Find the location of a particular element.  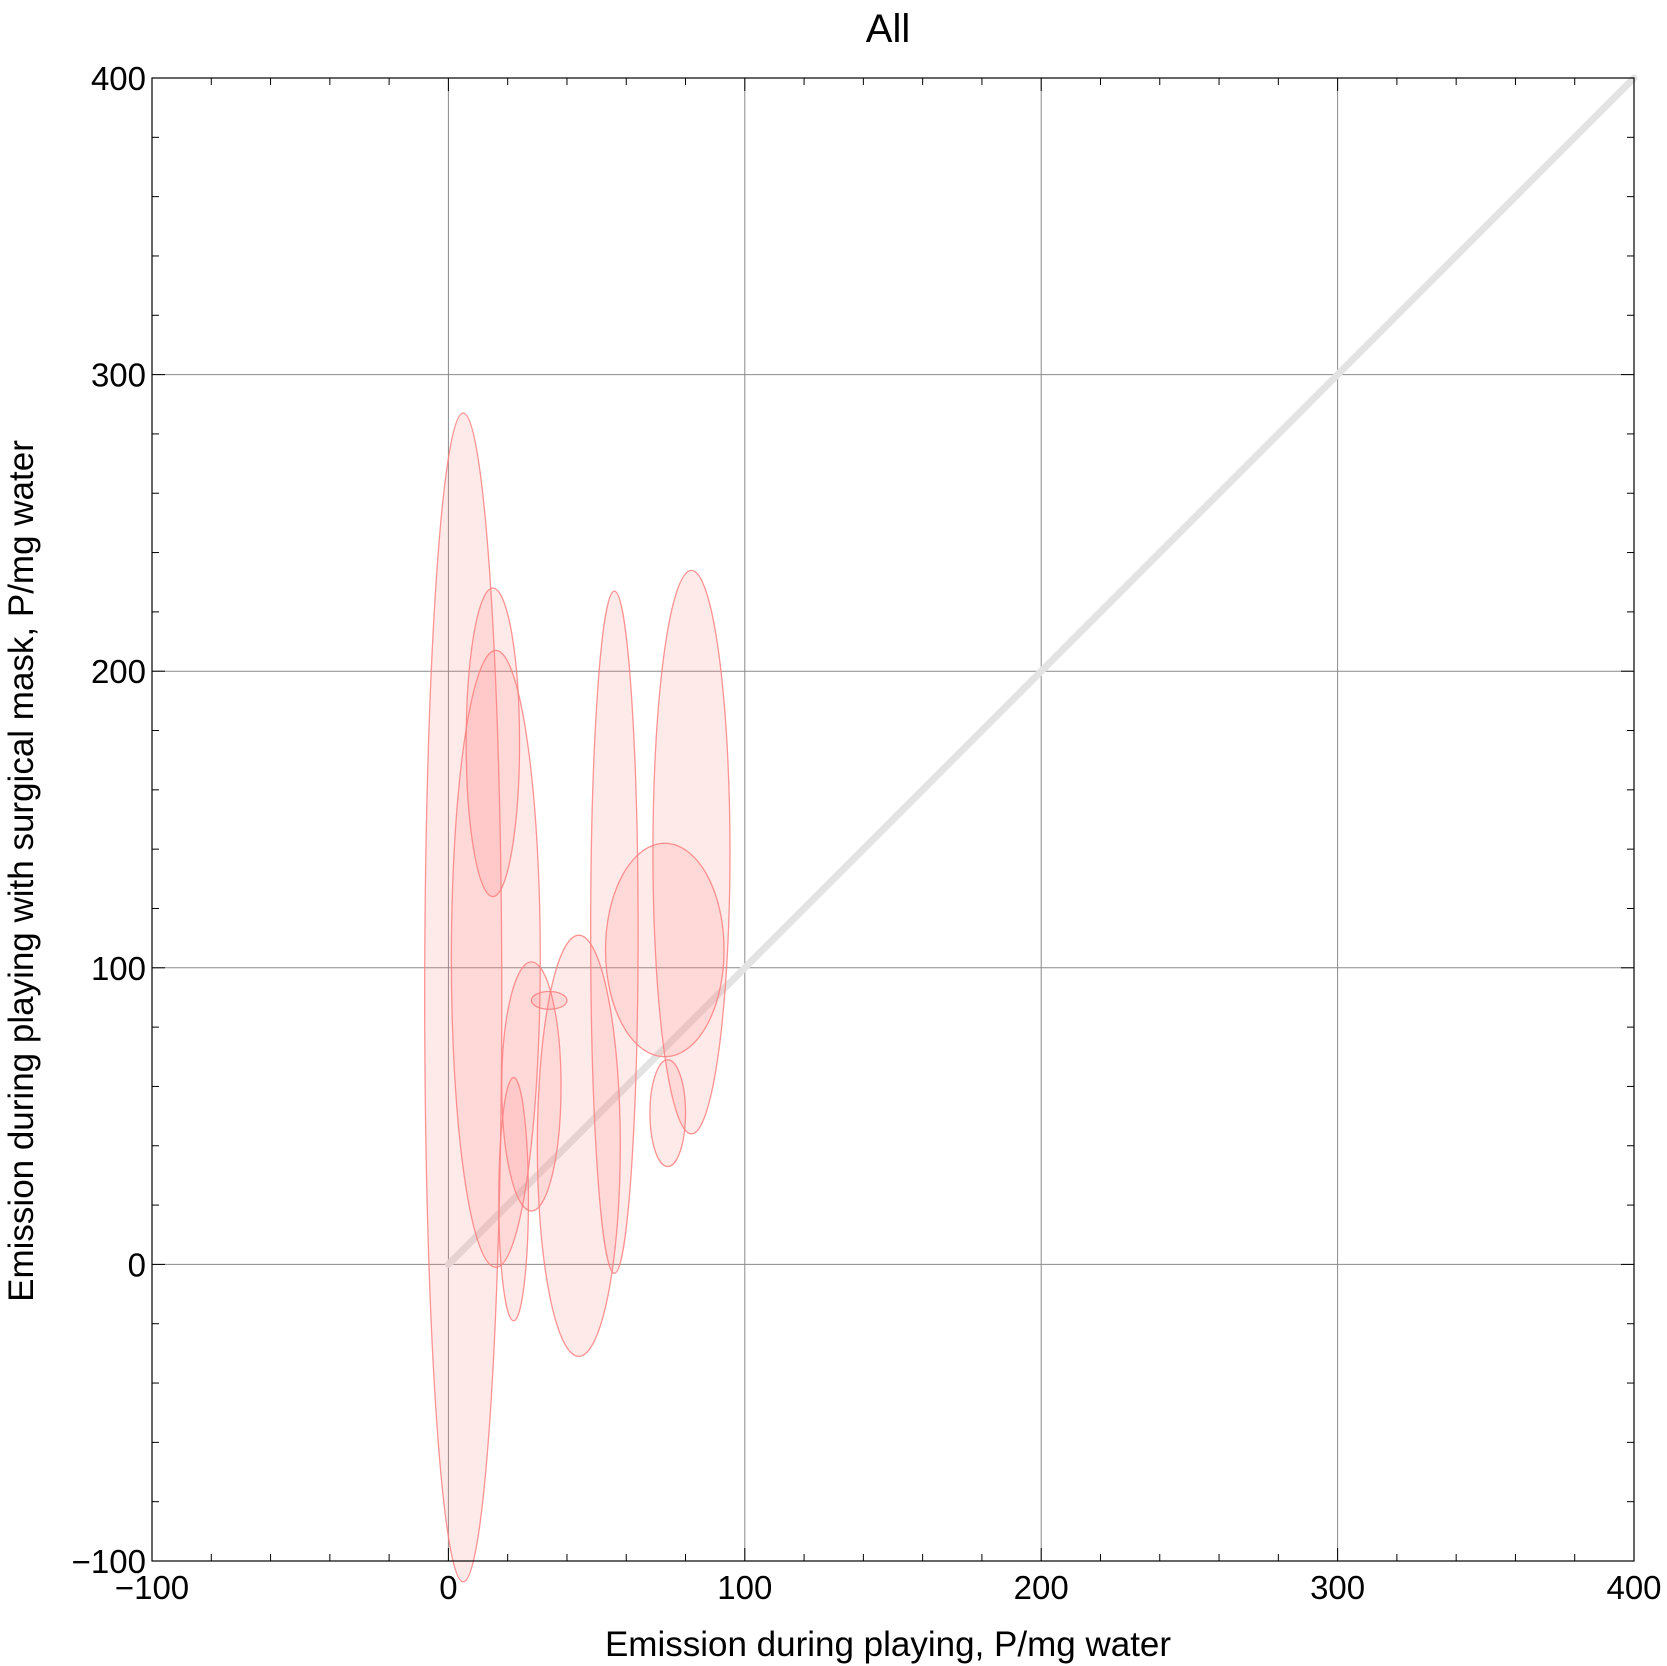

x-tick-label: 300 is located at coordinates (1337, 1587).